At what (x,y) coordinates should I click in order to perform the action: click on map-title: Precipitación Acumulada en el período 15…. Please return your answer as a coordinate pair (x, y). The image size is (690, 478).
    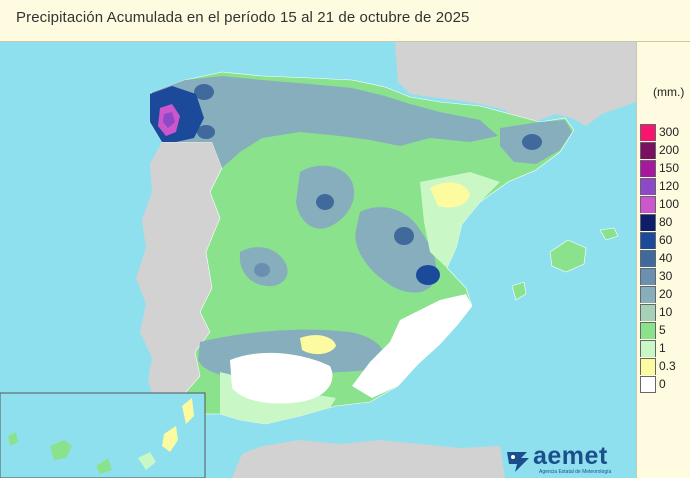
    Looking at the image, I should click on (243, 17).